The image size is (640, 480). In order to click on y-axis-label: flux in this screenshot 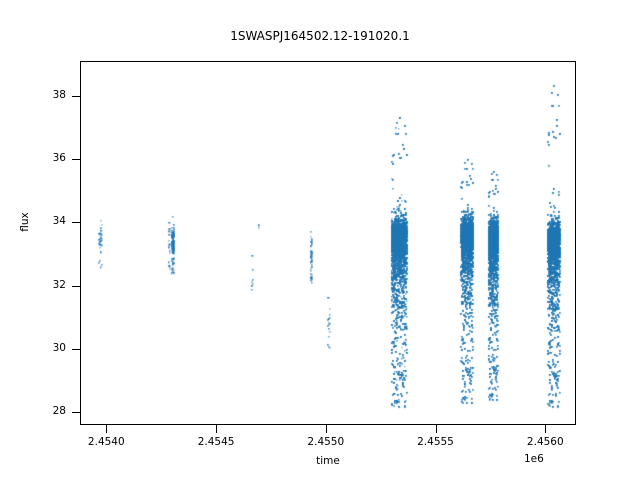, I will do `click(25, 222)`.